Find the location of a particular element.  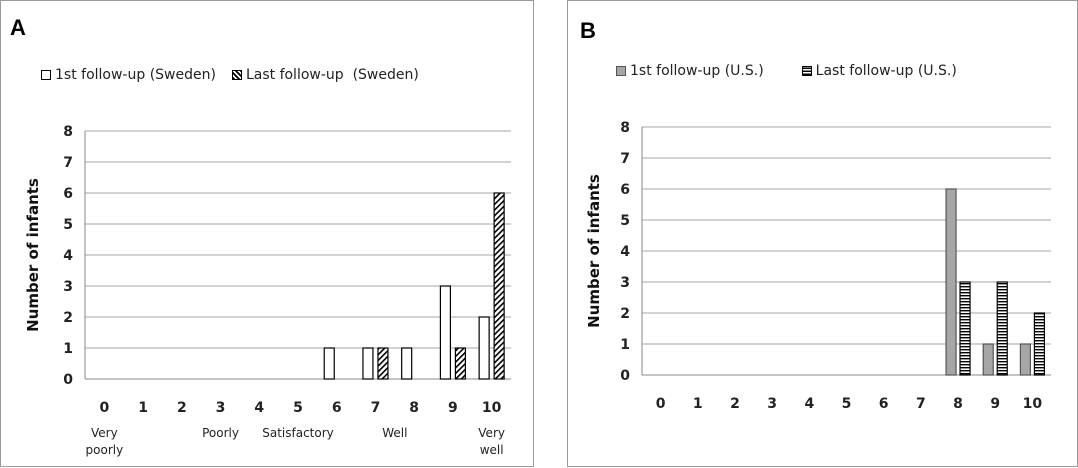

legend-item-b-first: 1st follow-up (U.S.) is located at coordinates (690, 71).